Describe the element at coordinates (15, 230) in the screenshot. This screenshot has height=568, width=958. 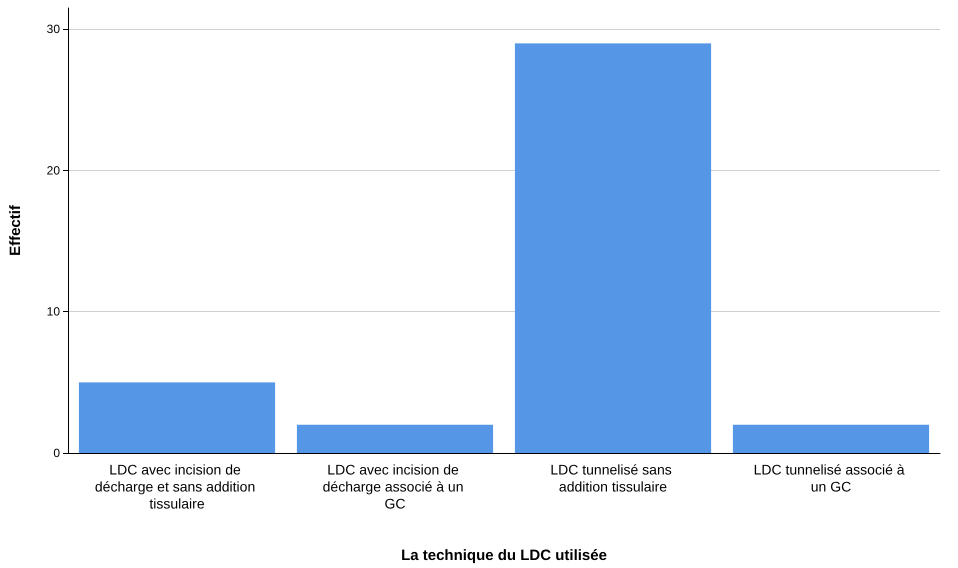
I see `y-axis-title: Effectif` at that location.